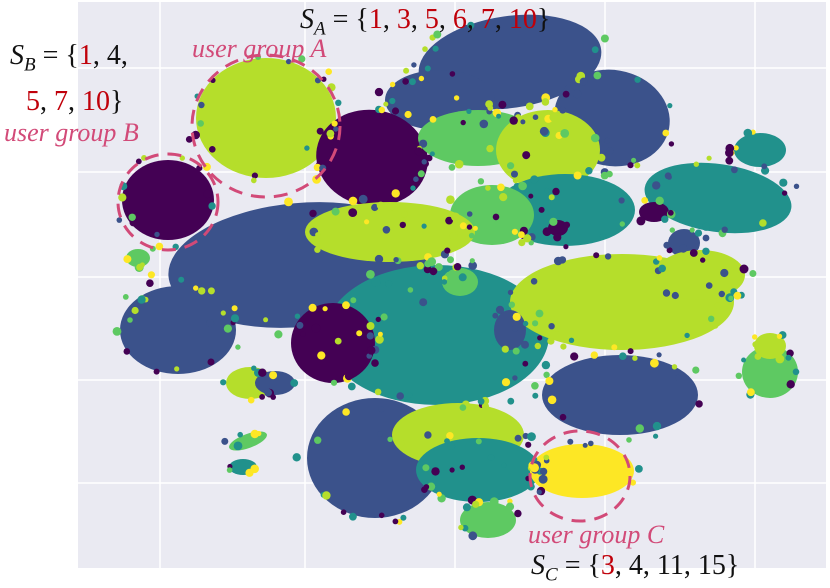 This screenshot has height=588, width=830. Describe the element at coordinates (117, 101) in the screenshot. I see `set-close: }` at that location.